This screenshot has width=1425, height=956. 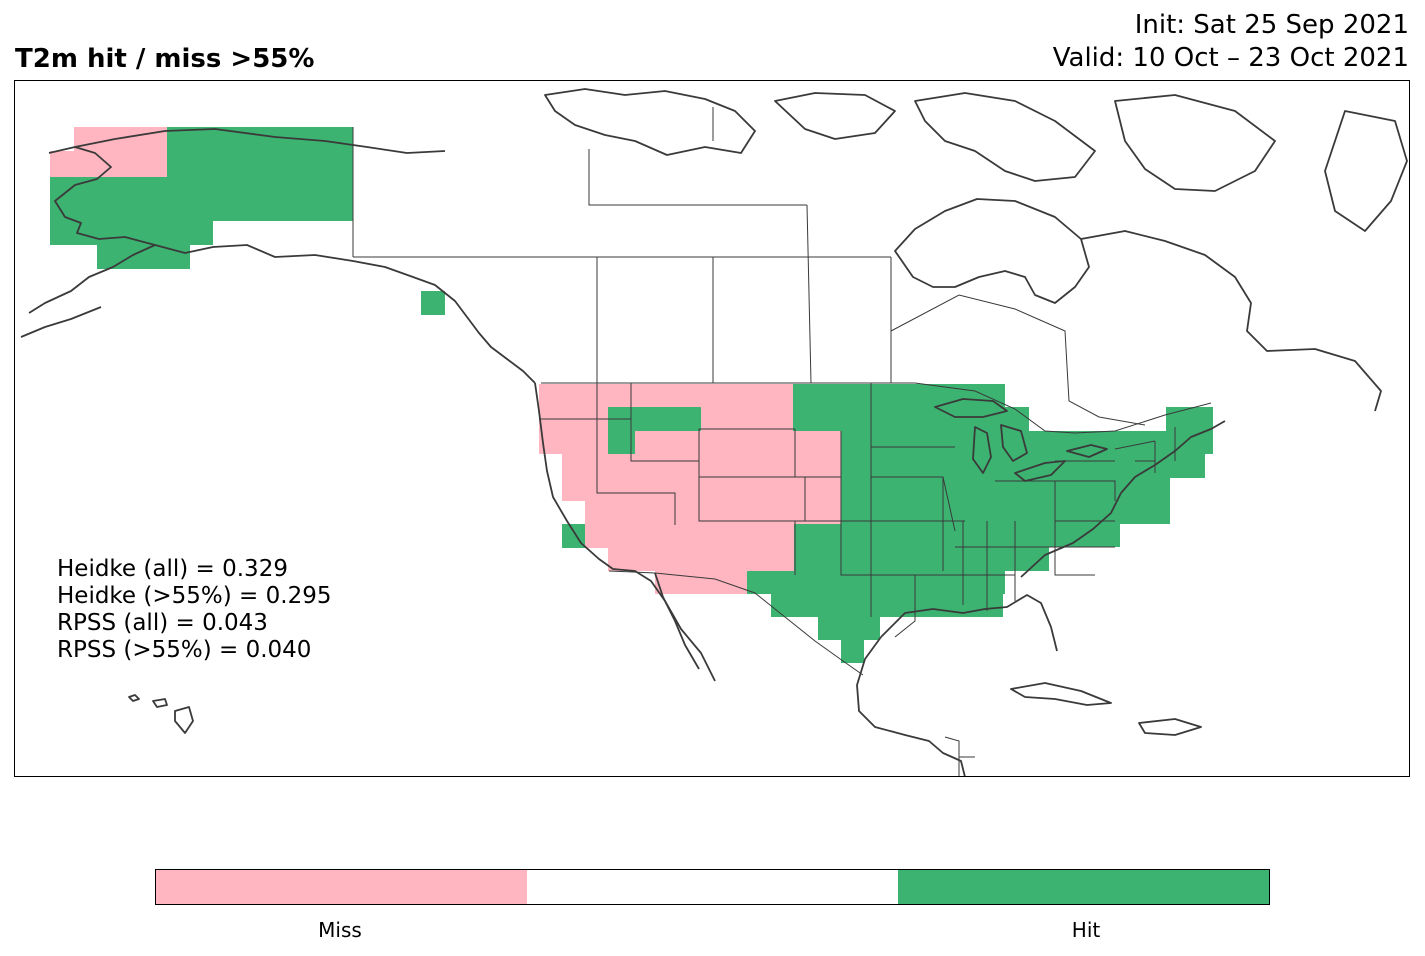 I want to click on west-miss-cells, so click(x=690, y=489).